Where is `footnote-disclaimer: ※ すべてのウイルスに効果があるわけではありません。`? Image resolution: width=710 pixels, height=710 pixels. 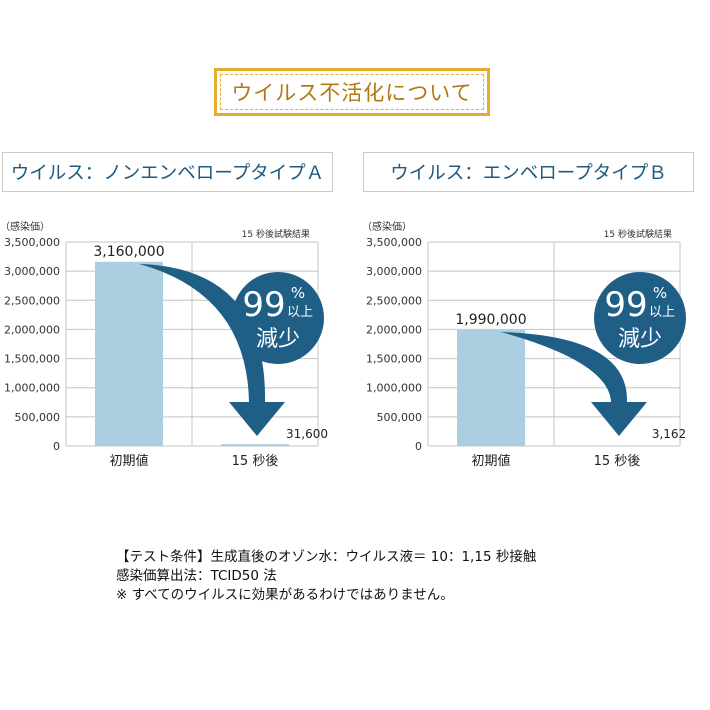 footnote-disclaimer: ※ すべてのウイルスに効果があるわけではありません。 is located at coordinates (285, 595).